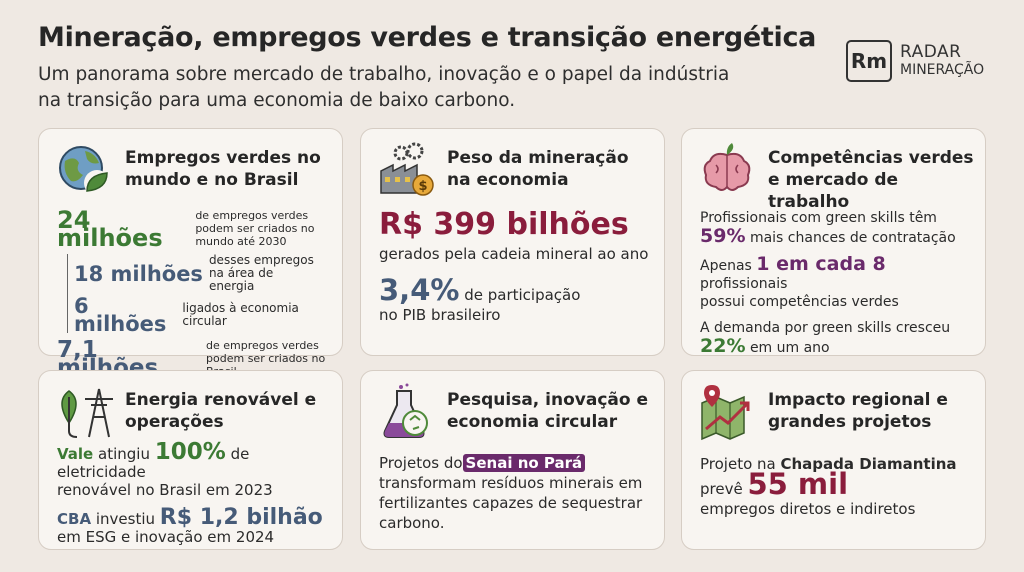 Image resolution: width=1024 pixels, height=572 pixels. I want to click on stat-value: 100%, so click(190, 452).